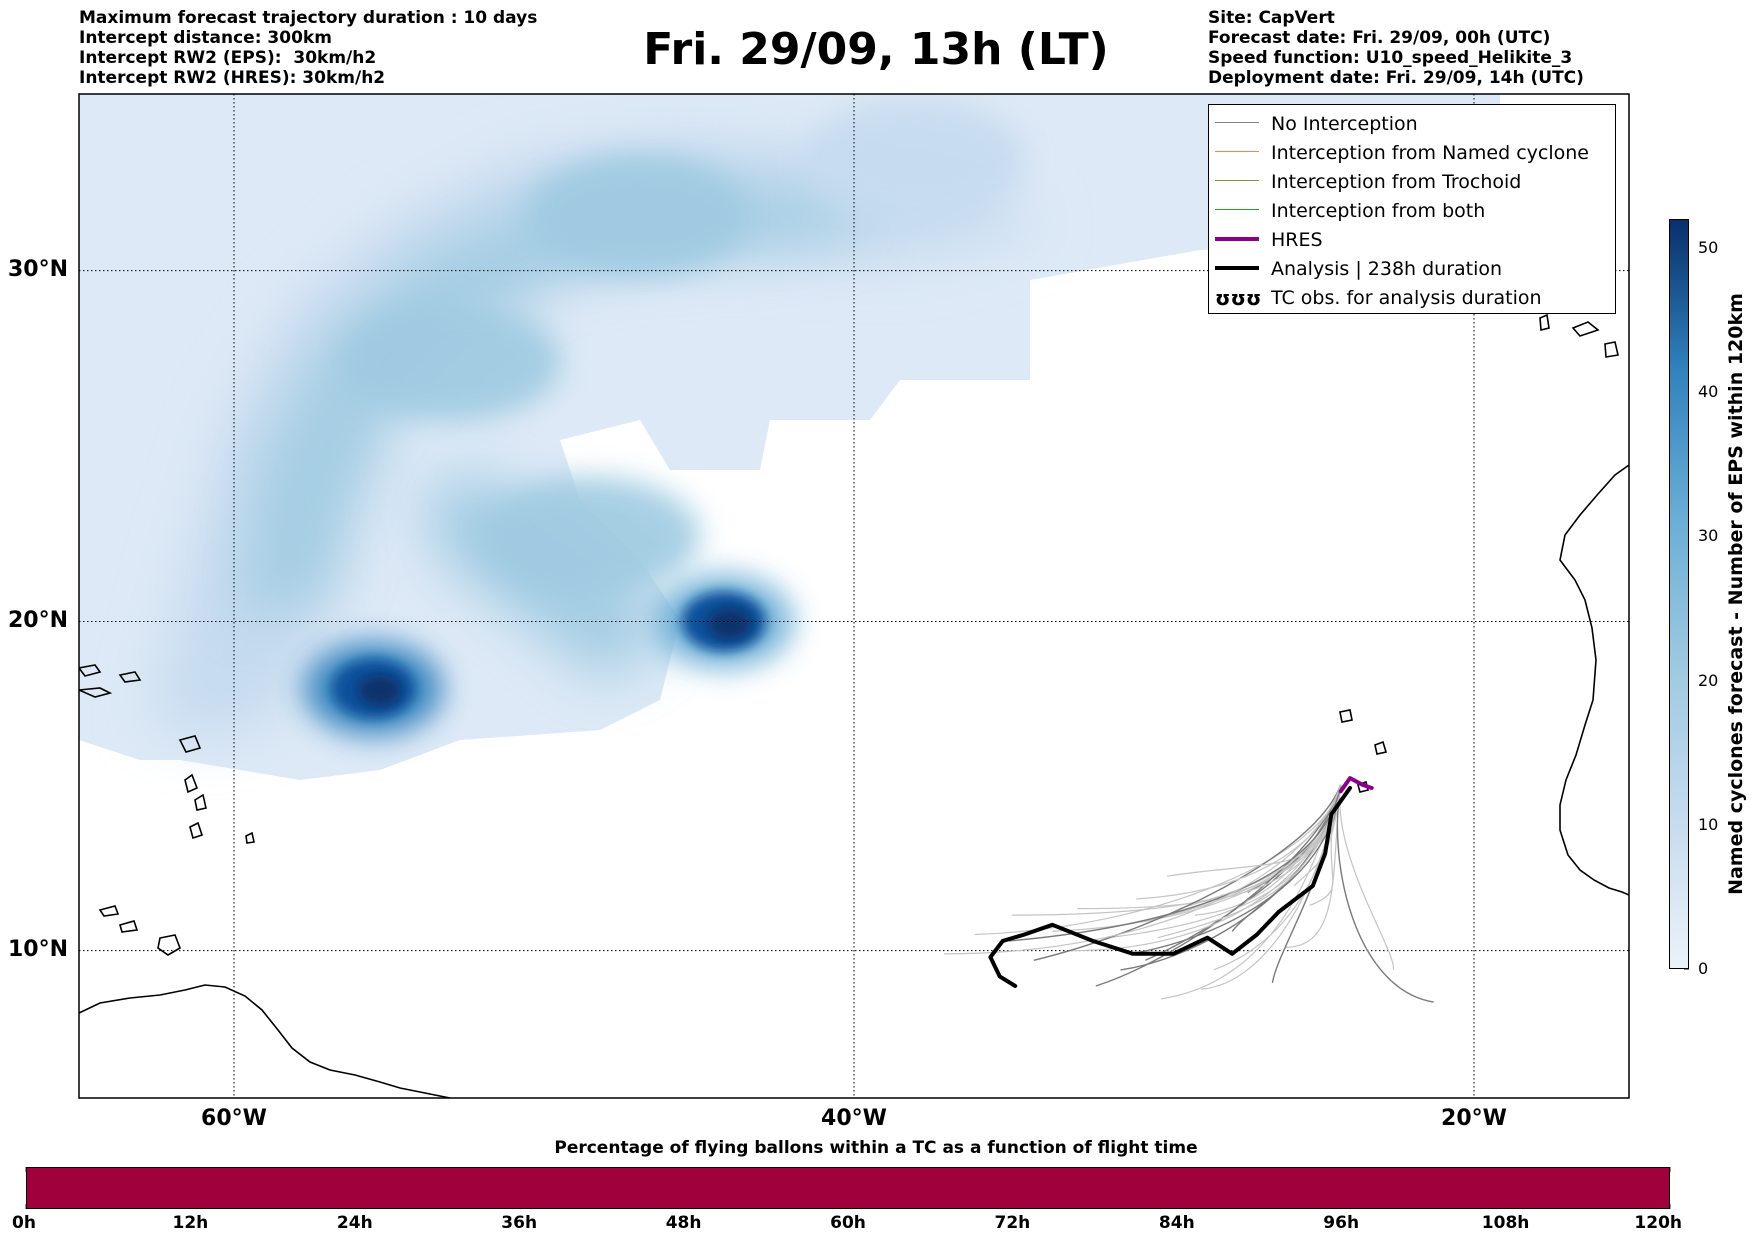 The height and width of the screenshot is (1241, 1752). I want to click on legend-item: Interception from Trochoid, so click(1412, 181).